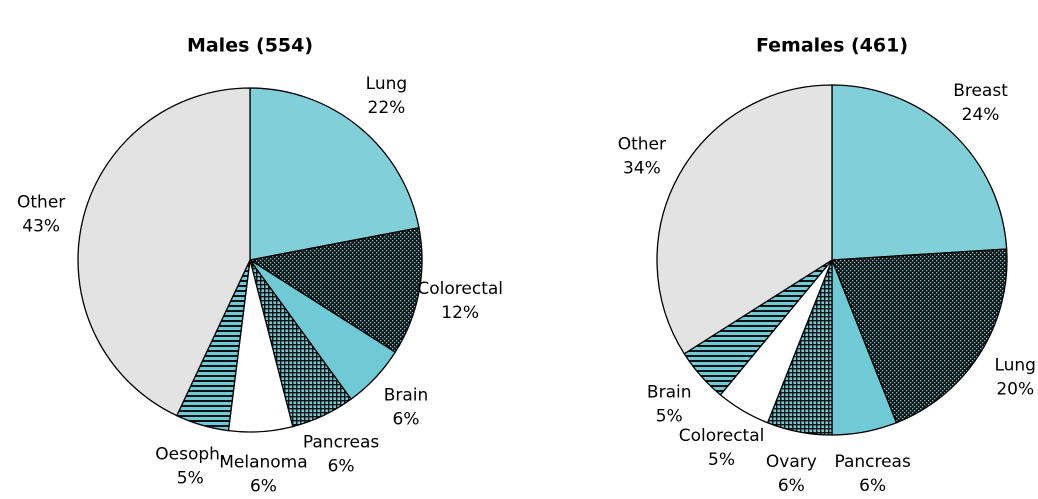 The image size is (1038, 499). What do you see at coordinates (190, 455) in the screenshot?
I see `slice-label: Oesoph.` at bounding box center [190, 455].